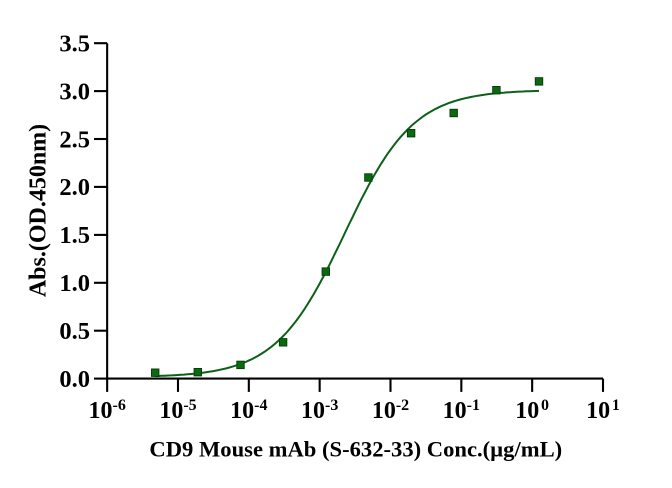 The image size is (672, 488). I want to click on svg-text: 2.0, so click(74, 187).